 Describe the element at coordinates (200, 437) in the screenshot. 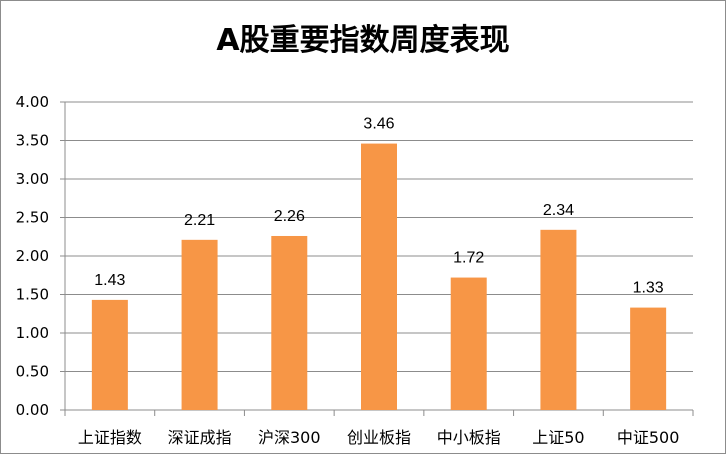

I see `x-category-label: 深证成指` at that location.